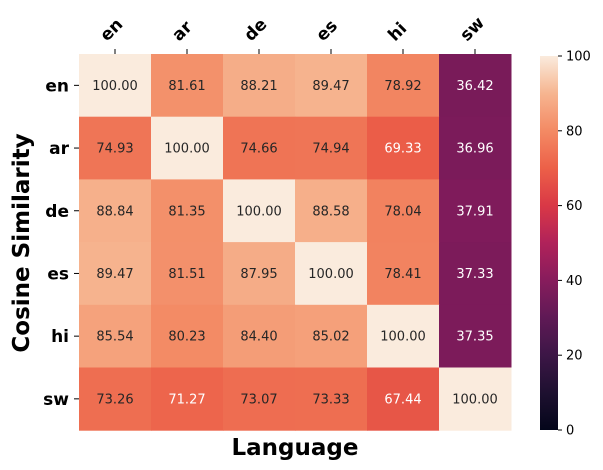  Describe the element at coordinates (22, 242) in the screenshot. I see `y-axis-label: Cosine Similarity` at that location.